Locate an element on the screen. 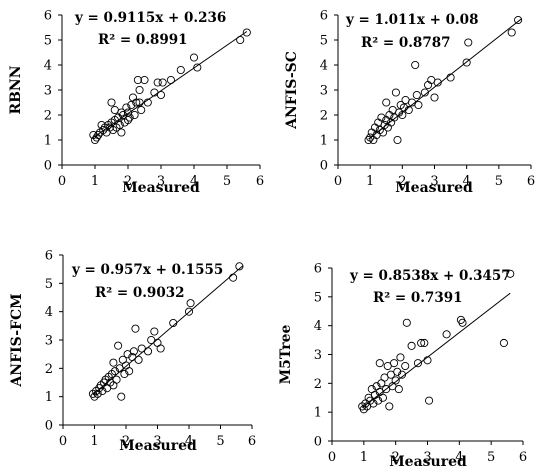  x-tick-label: 4 is located at coordinates (194, 181).